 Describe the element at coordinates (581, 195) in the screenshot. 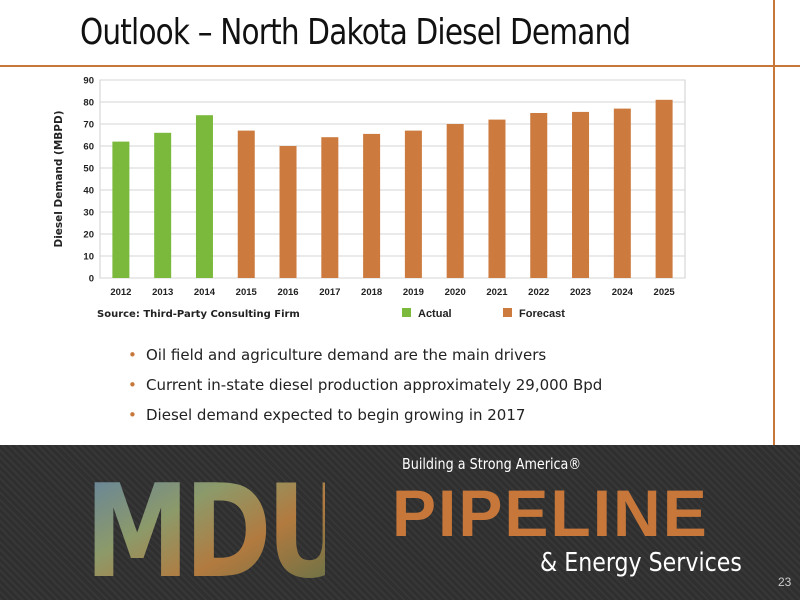

I see `bar-2023` at that location.